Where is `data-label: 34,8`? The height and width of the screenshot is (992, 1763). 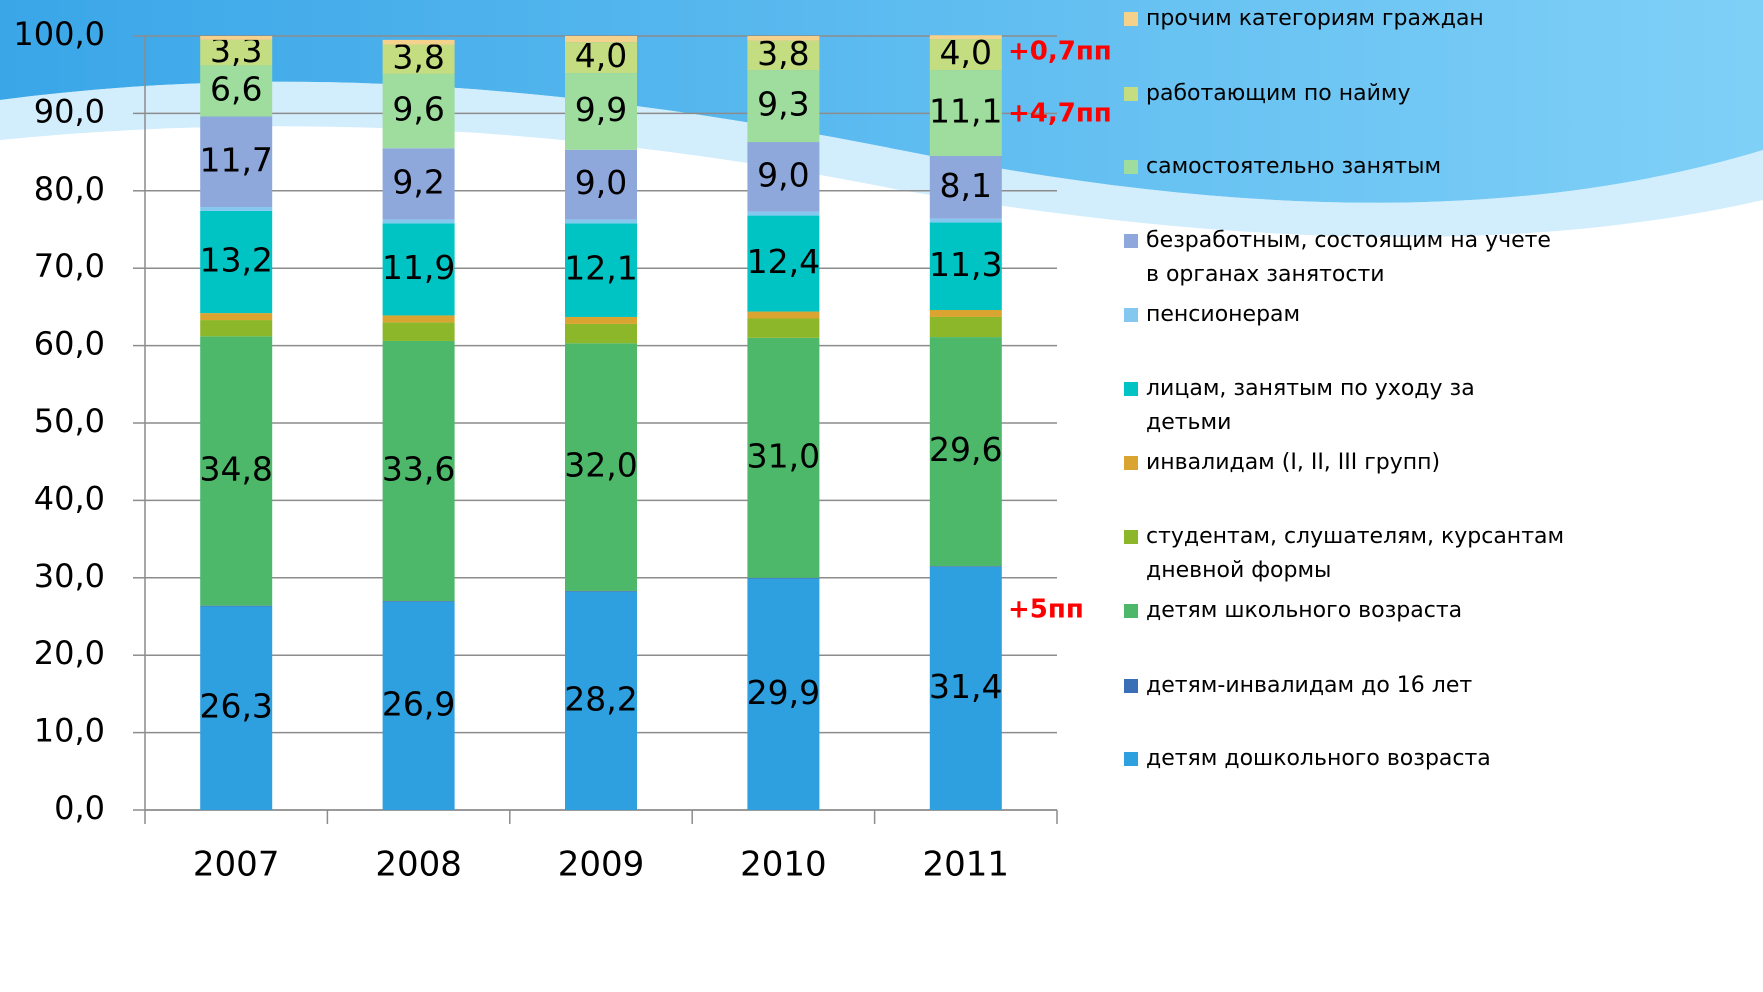 data-label: 34,8 is located at coordinates (235, 468).